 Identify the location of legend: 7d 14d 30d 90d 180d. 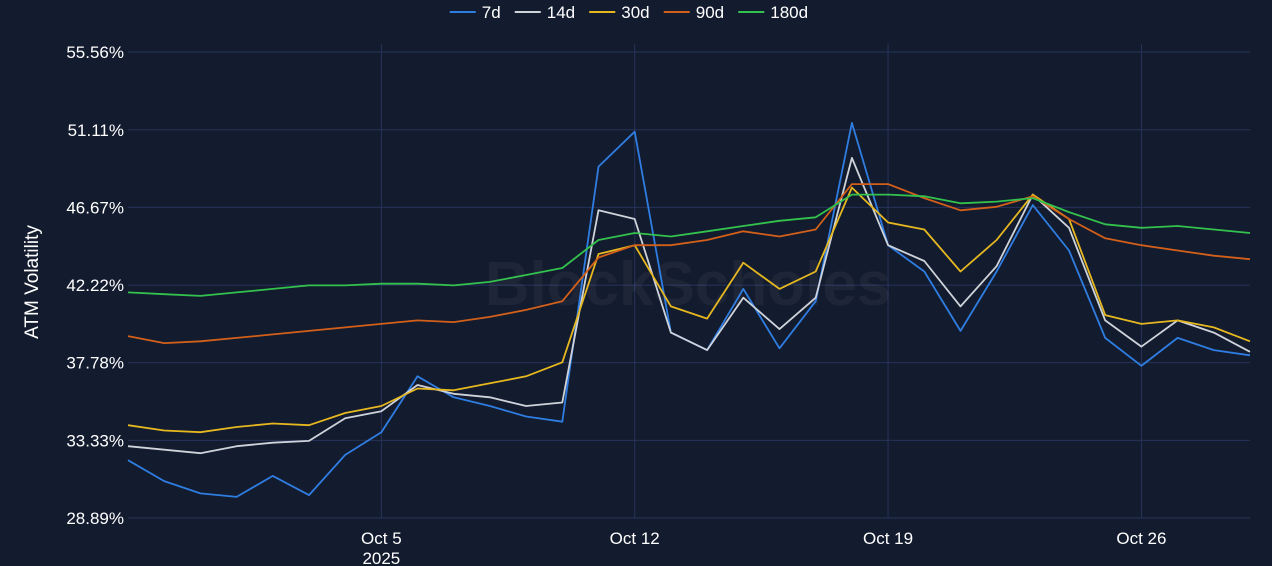
(628, 12).